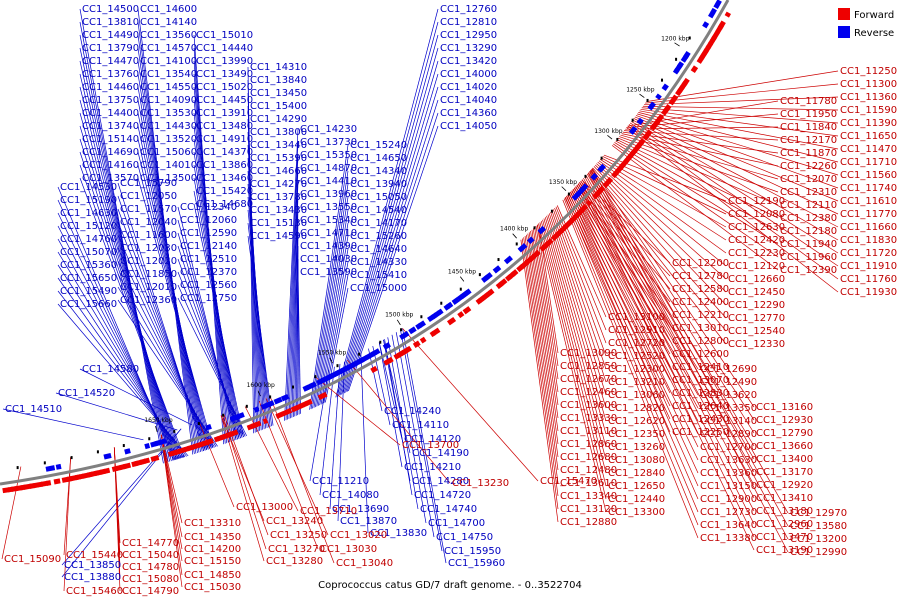 The height and width of the screenshot is (600, 900). Describe the element at coordinates (784, 550) in the screenshot. I see `gene-label: CC1_13190` at that location.